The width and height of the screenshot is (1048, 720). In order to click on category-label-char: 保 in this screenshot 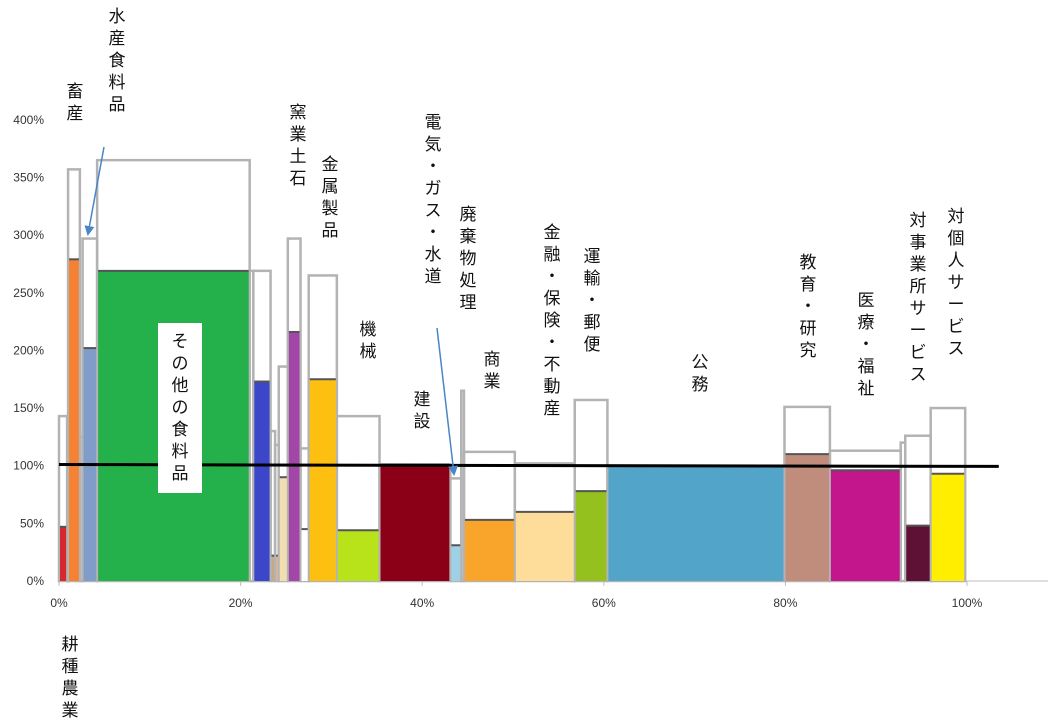, I will do `click(552, 299)`.